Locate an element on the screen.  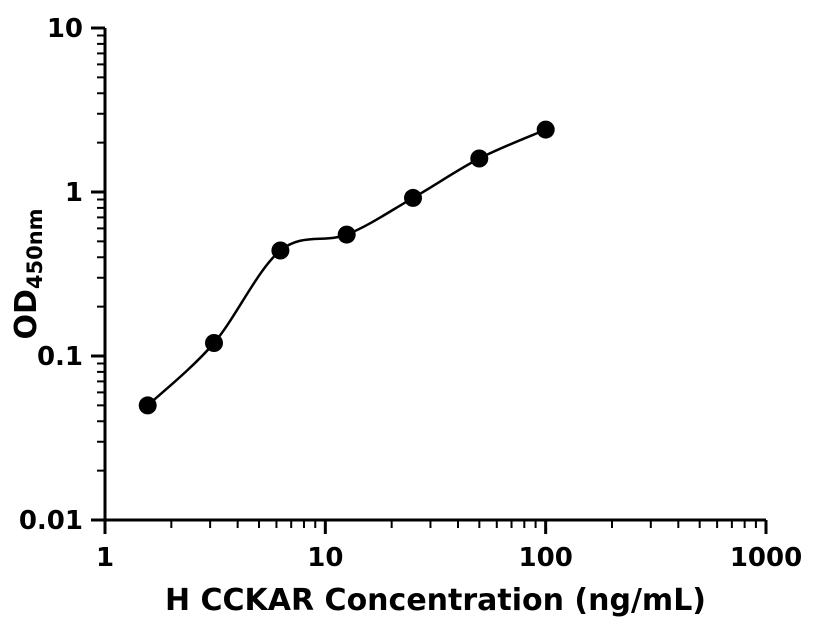
y-axis-title: OD450nm is located at coordinates (28, 273).